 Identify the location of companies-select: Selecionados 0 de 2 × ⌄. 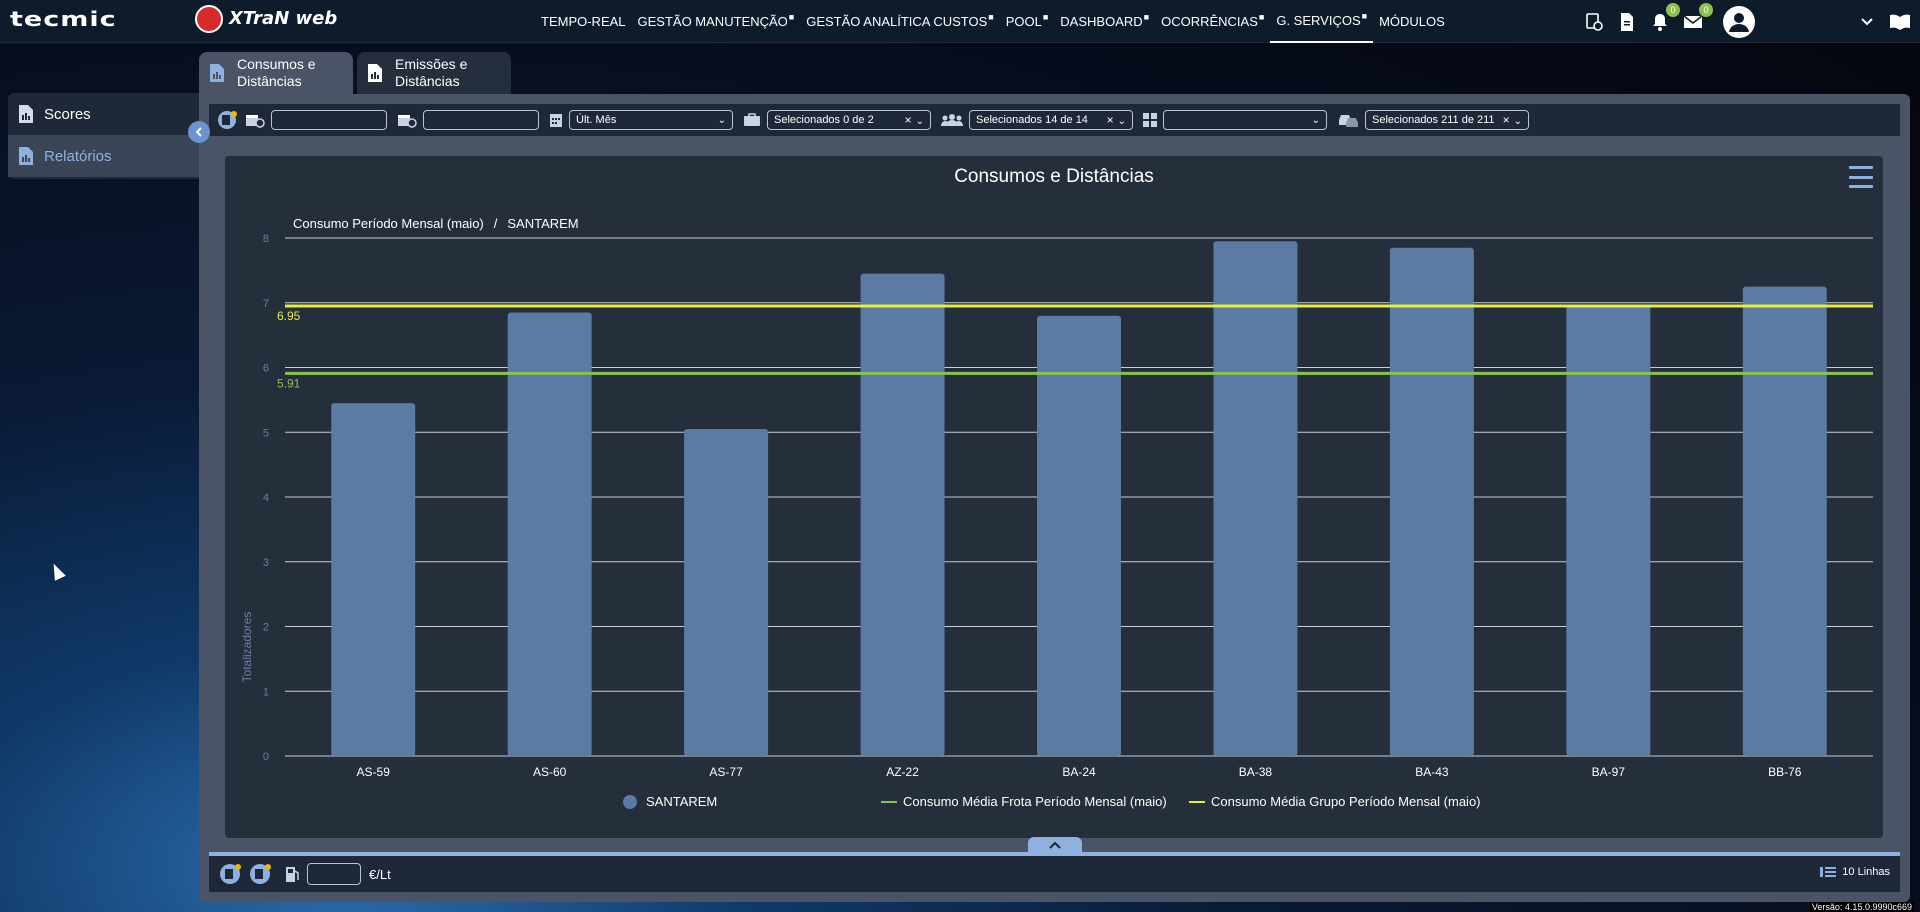
(849, 120).